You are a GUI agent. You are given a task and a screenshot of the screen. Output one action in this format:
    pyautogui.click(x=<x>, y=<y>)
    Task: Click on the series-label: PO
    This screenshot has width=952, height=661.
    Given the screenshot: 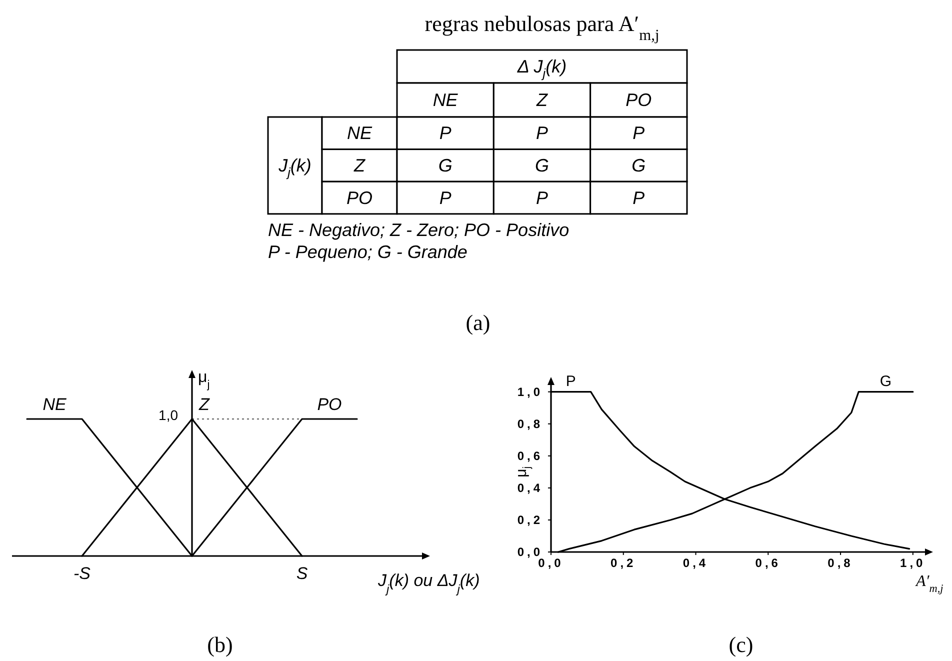 What is the action you would take?
    pyautogui.click(x=329, y=404)
    